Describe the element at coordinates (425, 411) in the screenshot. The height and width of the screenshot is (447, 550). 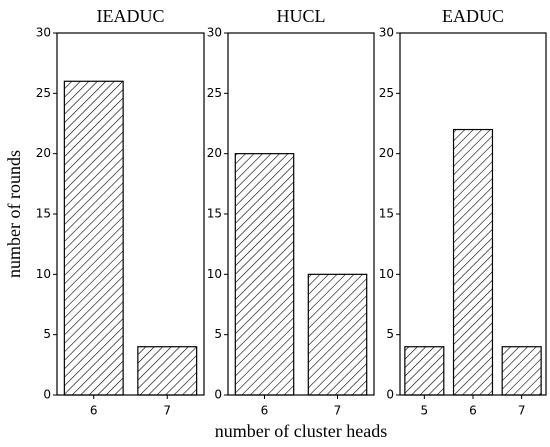
I see `x-tick-label: 5` at that location.